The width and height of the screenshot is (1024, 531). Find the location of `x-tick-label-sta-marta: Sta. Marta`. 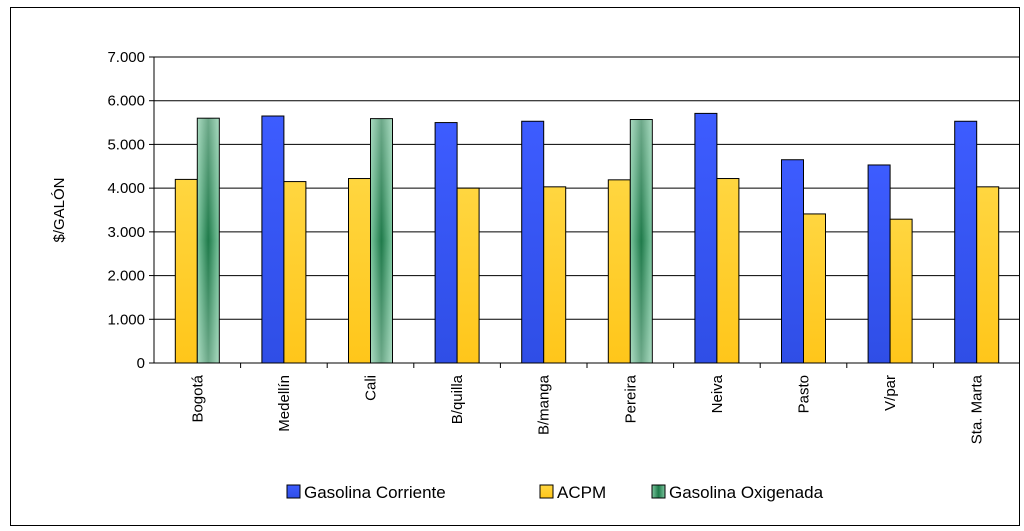

x-tick-label-sta-marta: Sta. Marta is located at coordinates (977, 409).